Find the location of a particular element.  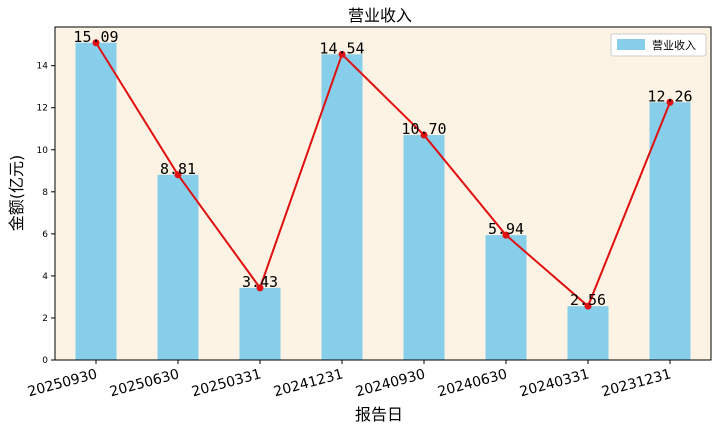

legend: 营业收入 is located at coordinates (658, 45).